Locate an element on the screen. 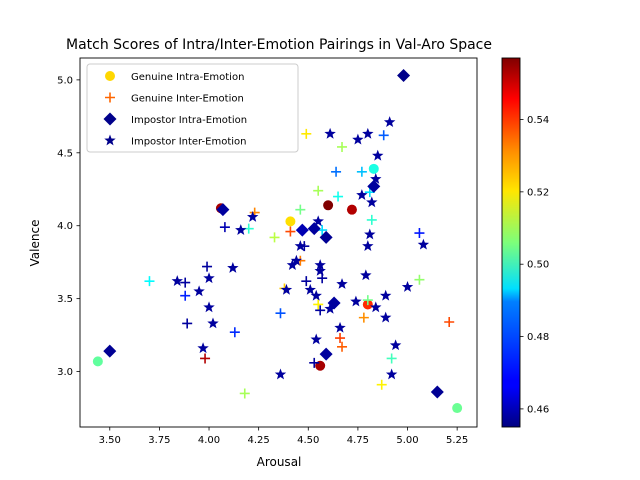 This screenshot has width=640, height=480. legend-item: Genuine Inter-Emotion is located at coordinates (174, 98).